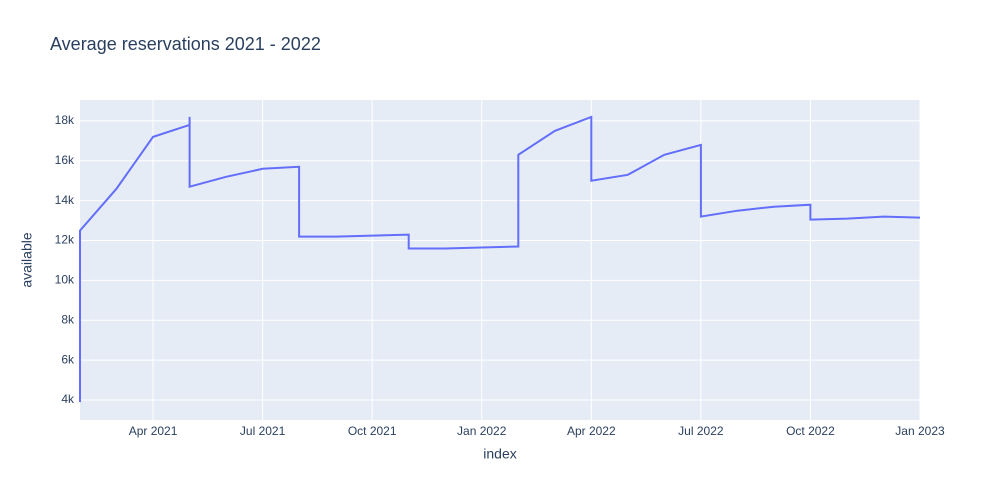 The height and width of the screenshot is (500, 1000). What do you see at coordinates (372, 431) in the screenshot?
I see `x-tick-label: Oct 2021` at bounding box center [372, 431].